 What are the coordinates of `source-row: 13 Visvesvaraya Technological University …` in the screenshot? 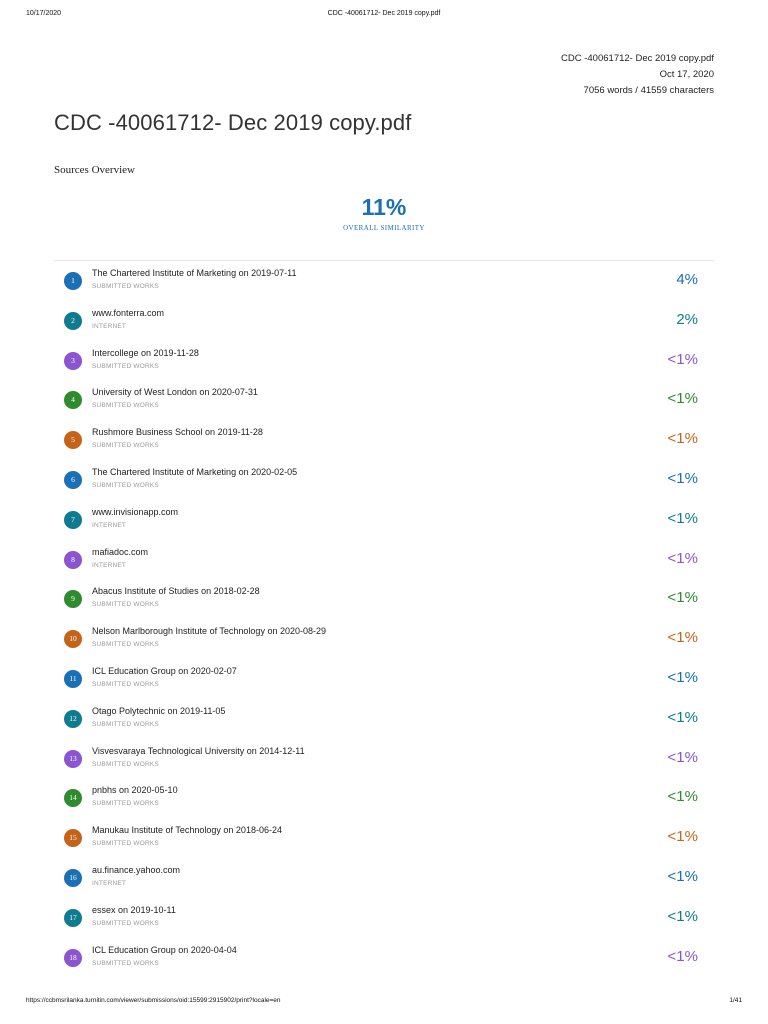 It's located at (384, 759).